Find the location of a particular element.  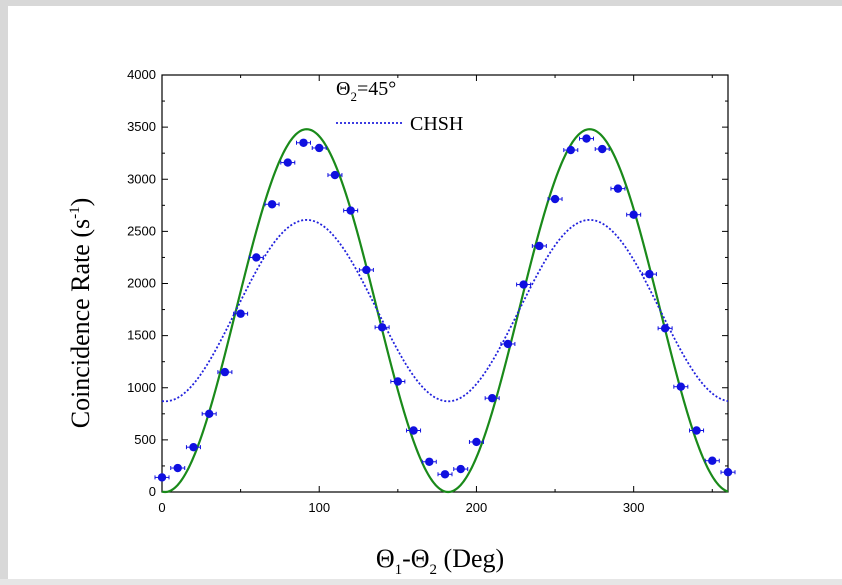

y-tick-label: 1000 is located at coordinates (141, 387).